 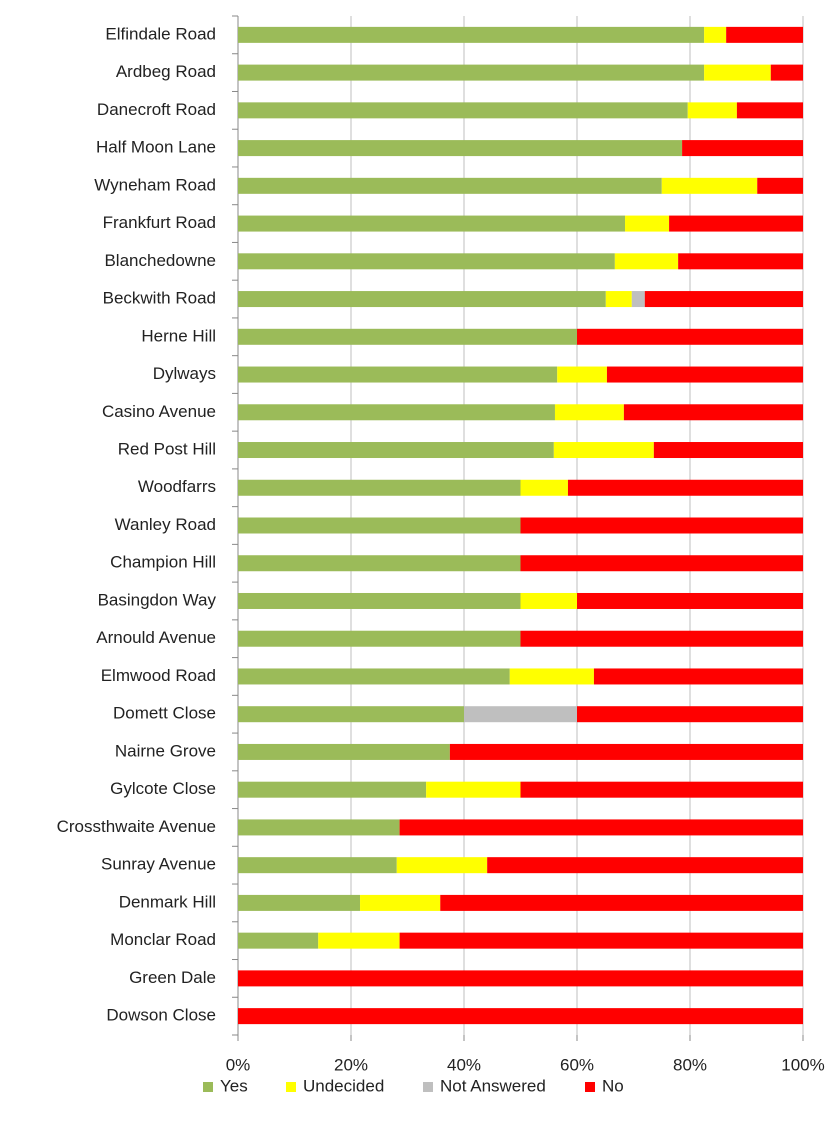 I want to click on y-tick-label: Arnould Avenue, so click(x=156, y=637).